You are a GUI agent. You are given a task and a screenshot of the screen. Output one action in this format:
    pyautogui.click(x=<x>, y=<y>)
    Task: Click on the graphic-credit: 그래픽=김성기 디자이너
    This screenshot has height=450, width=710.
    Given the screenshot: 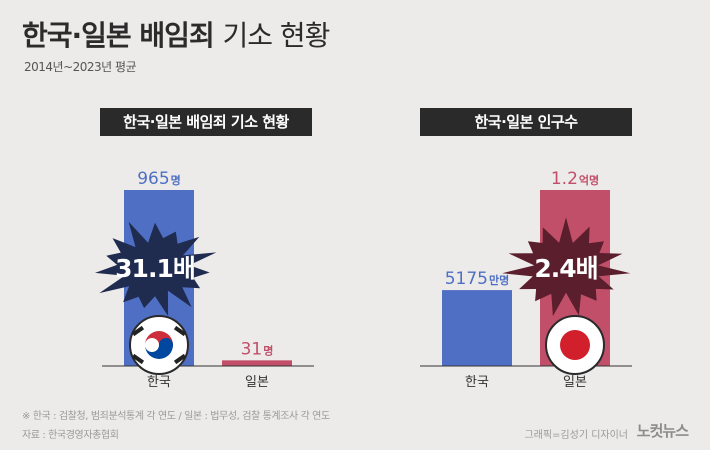 What is the action you would take?
    pyautogui.click(x=576, y=435)
    